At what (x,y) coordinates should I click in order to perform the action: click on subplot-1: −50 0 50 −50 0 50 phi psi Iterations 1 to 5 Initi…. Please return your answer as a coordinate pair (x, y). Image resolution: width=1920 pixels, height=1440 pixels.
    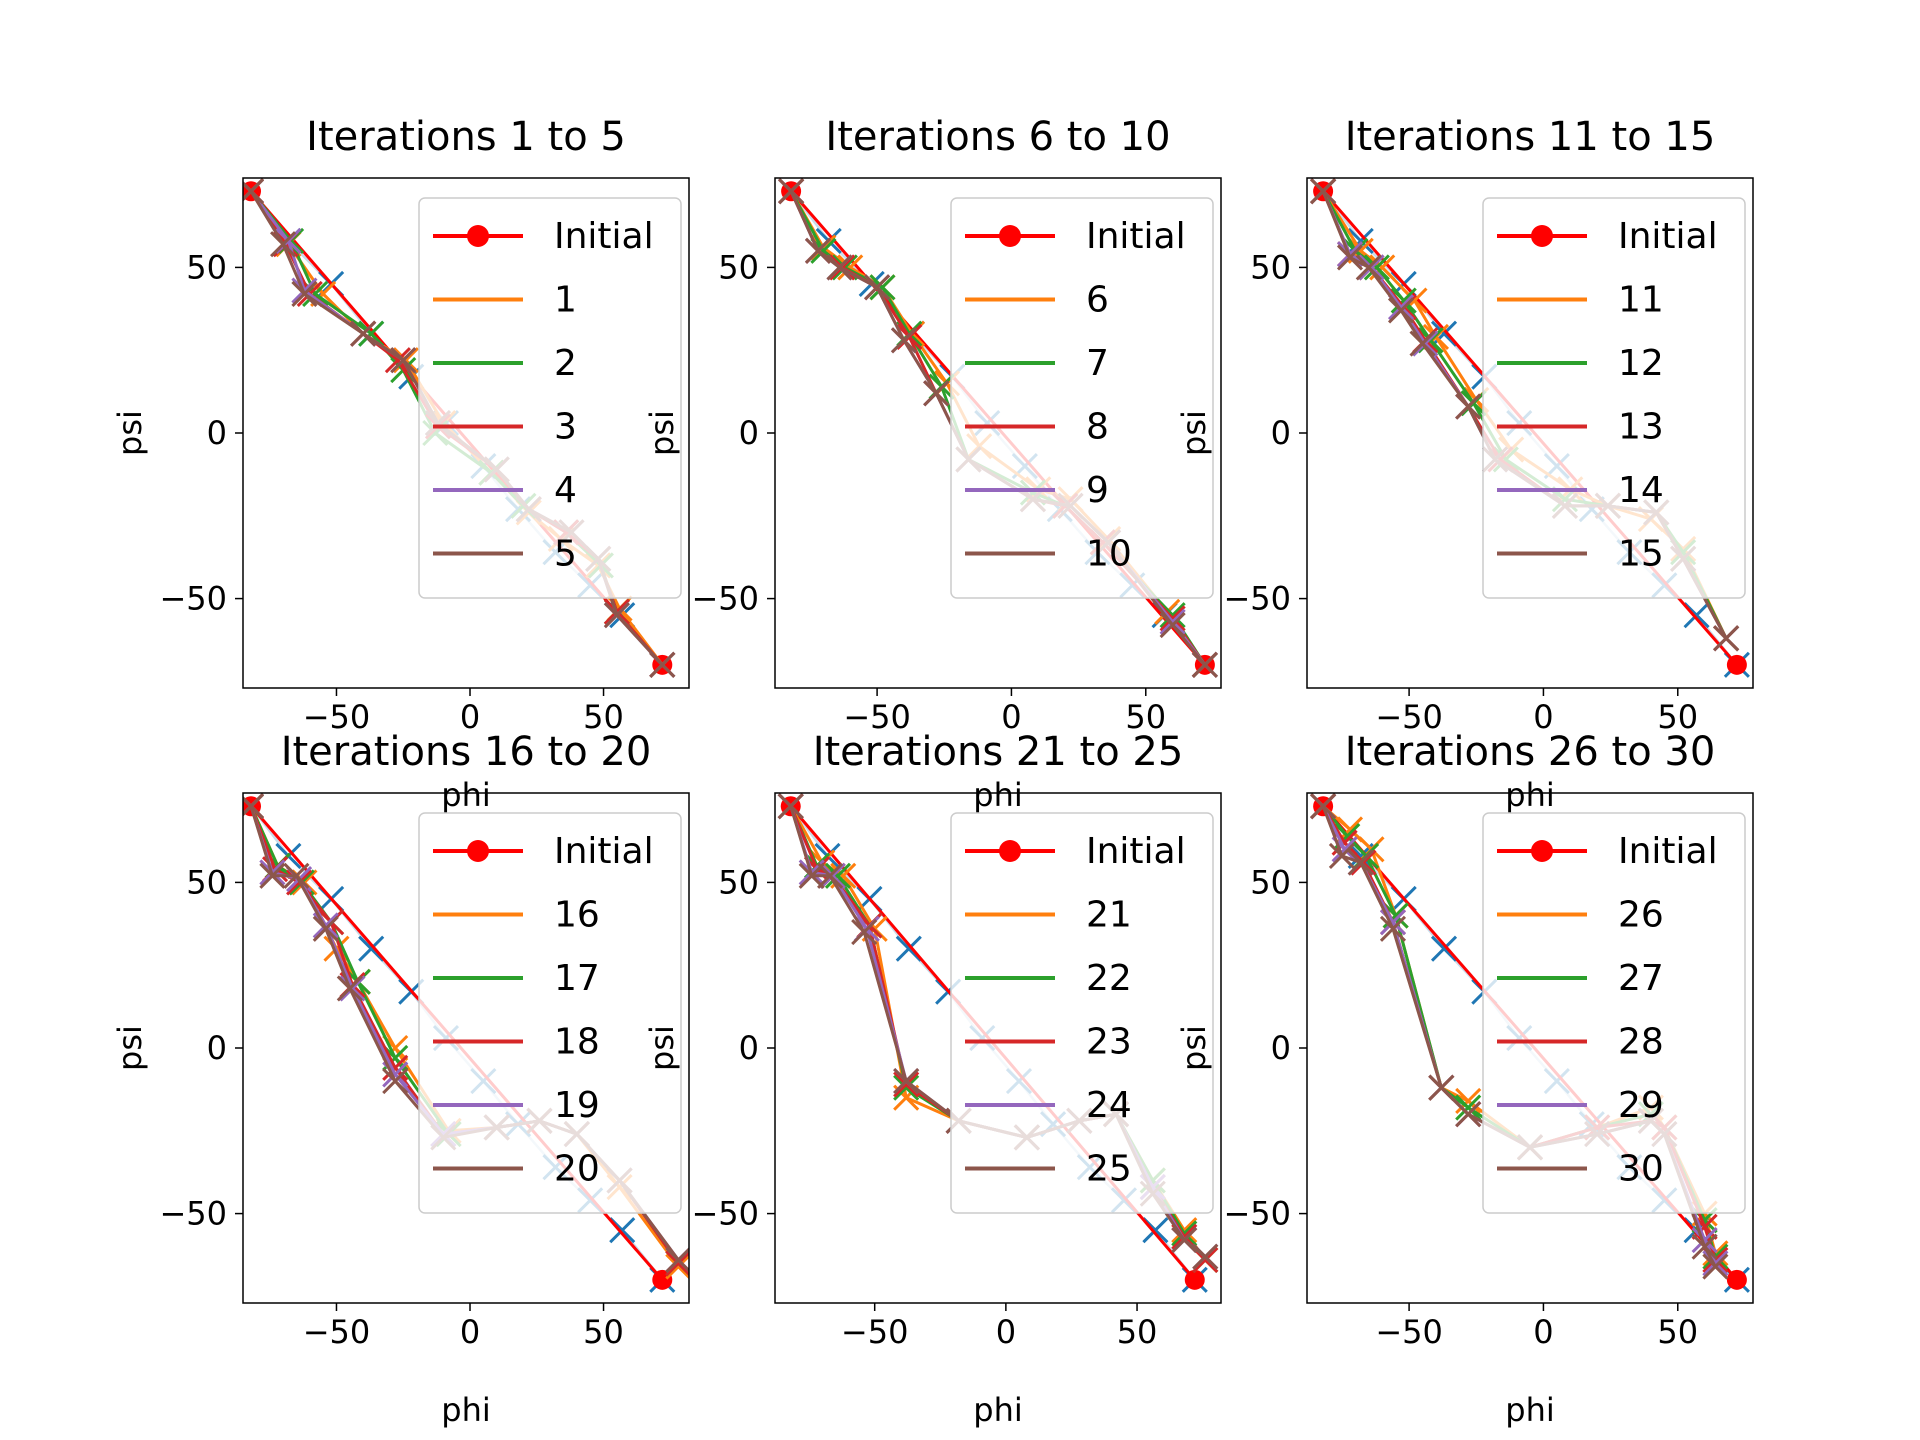
    Looking at the image, I should click on (400, 464).